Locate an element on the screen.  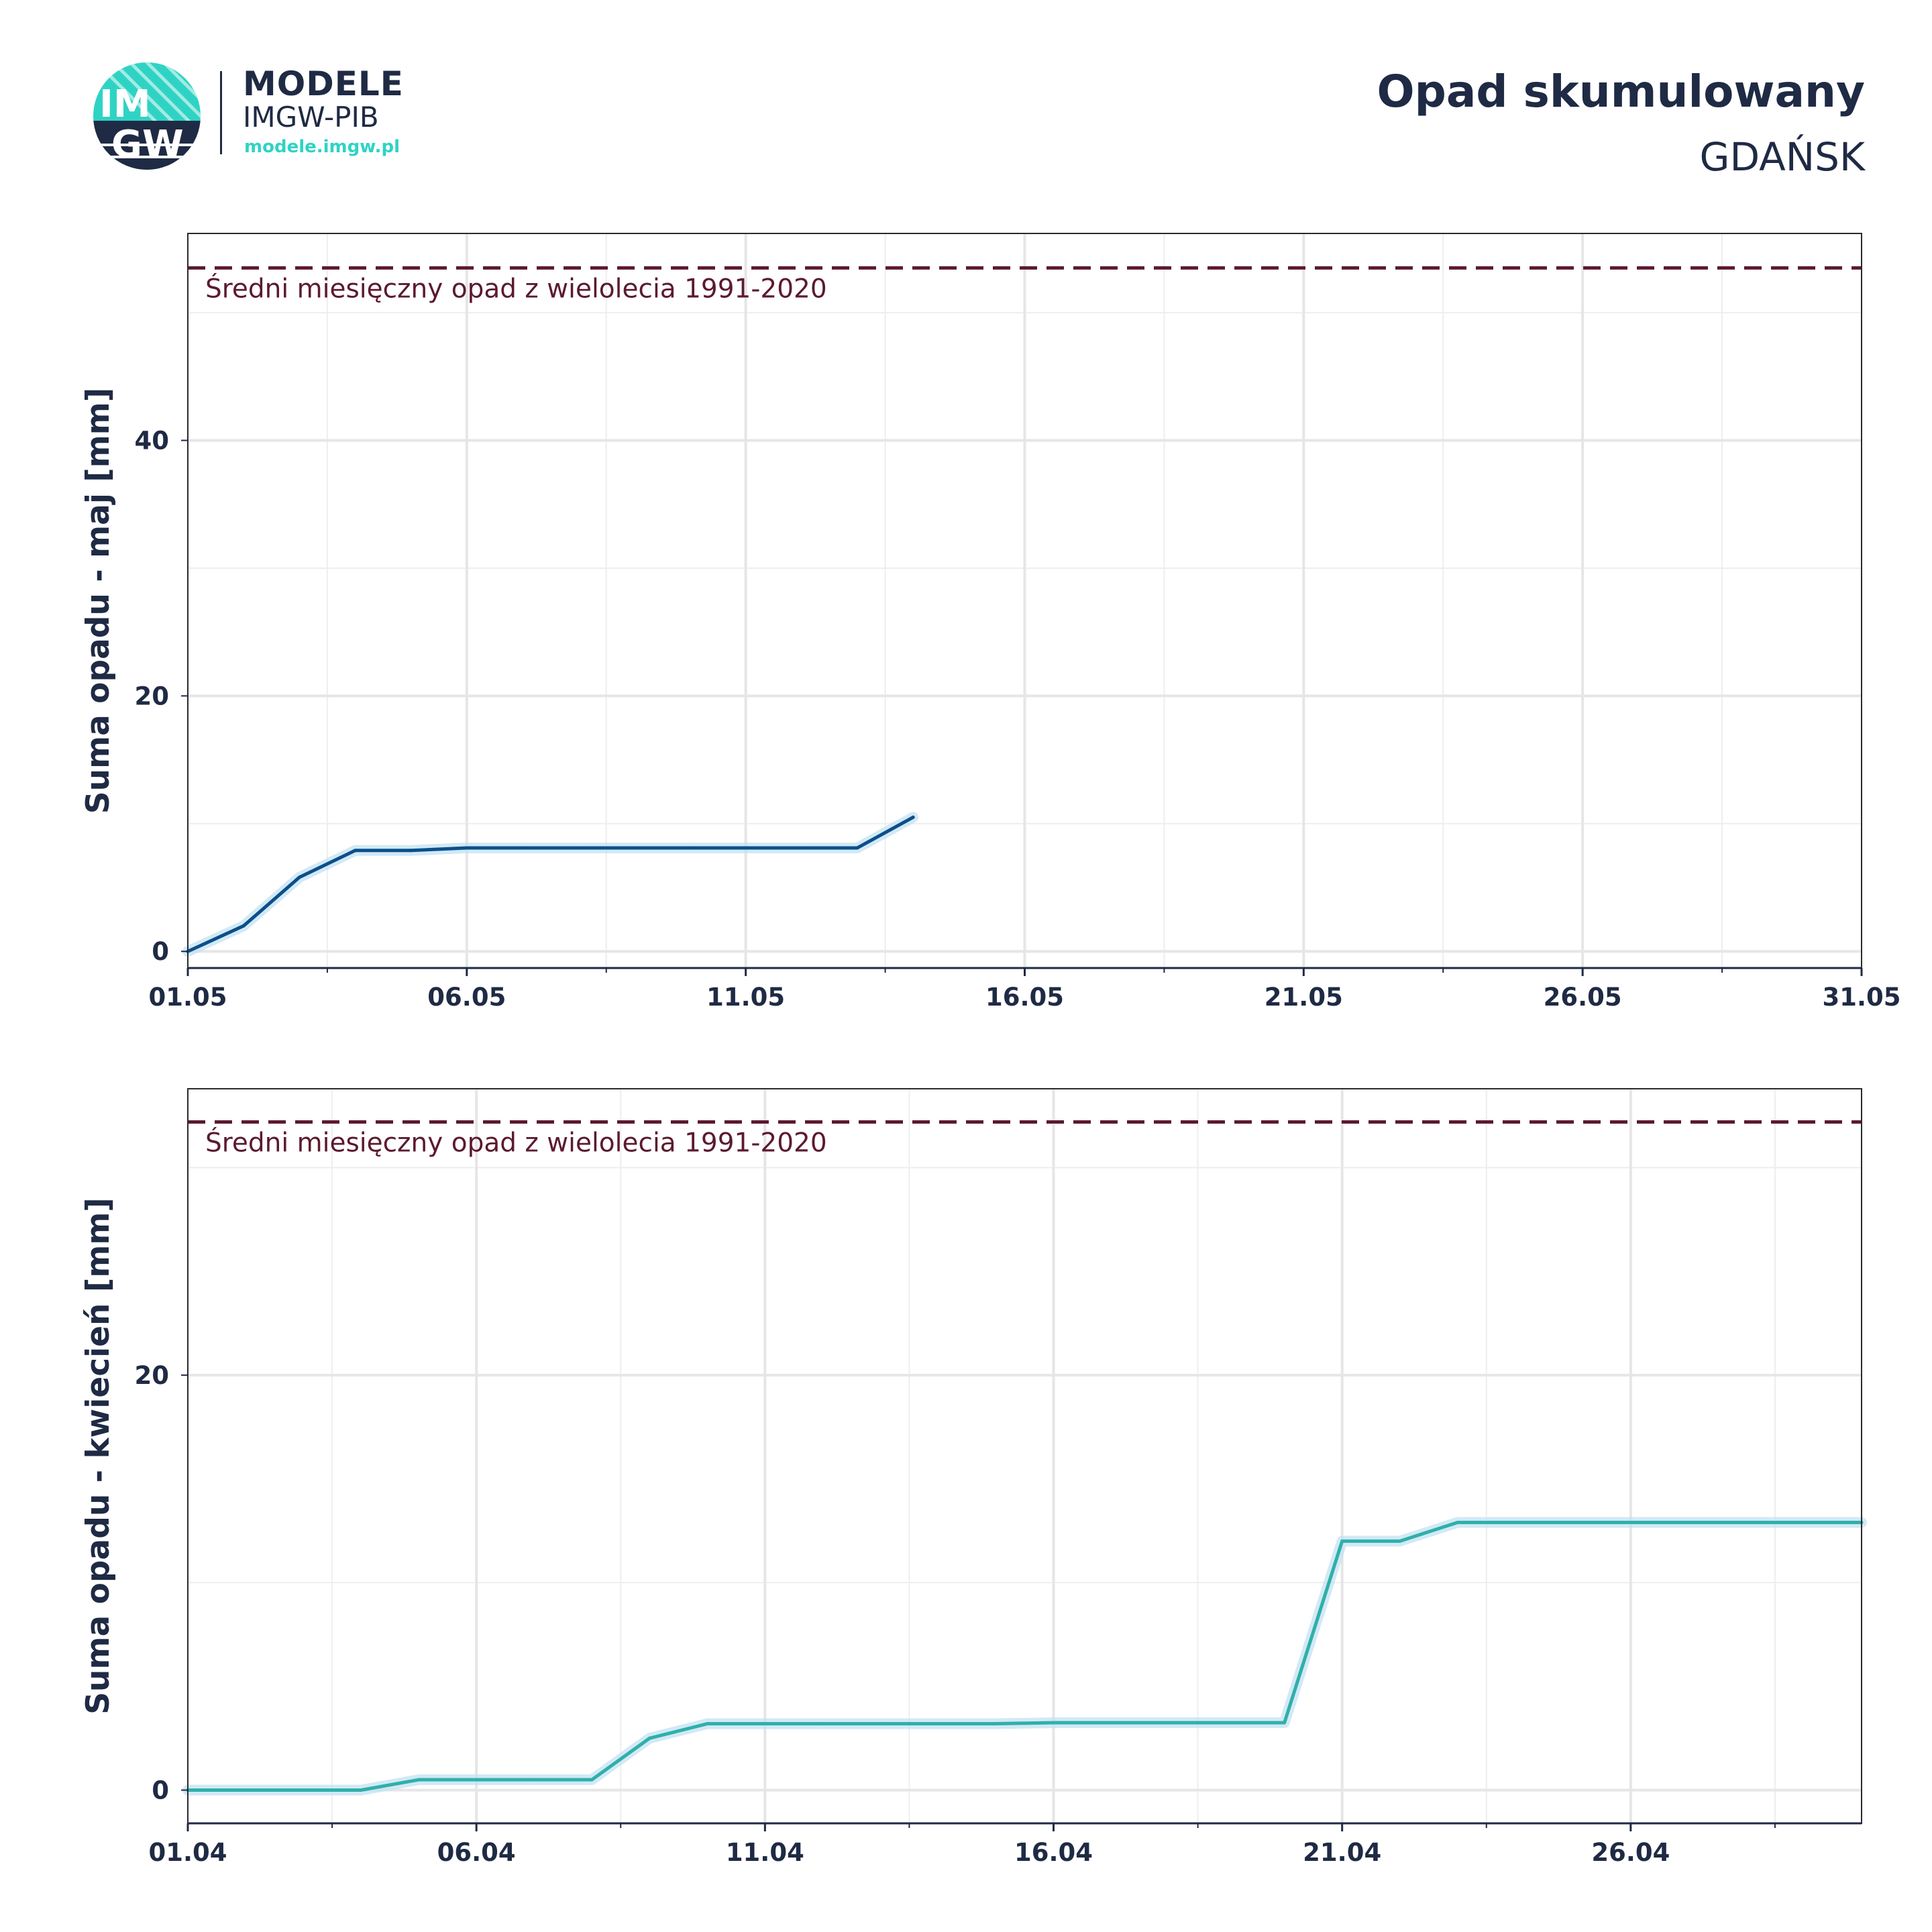
x-tick-label: 21.04 is located at coordinates (1342, 1852).